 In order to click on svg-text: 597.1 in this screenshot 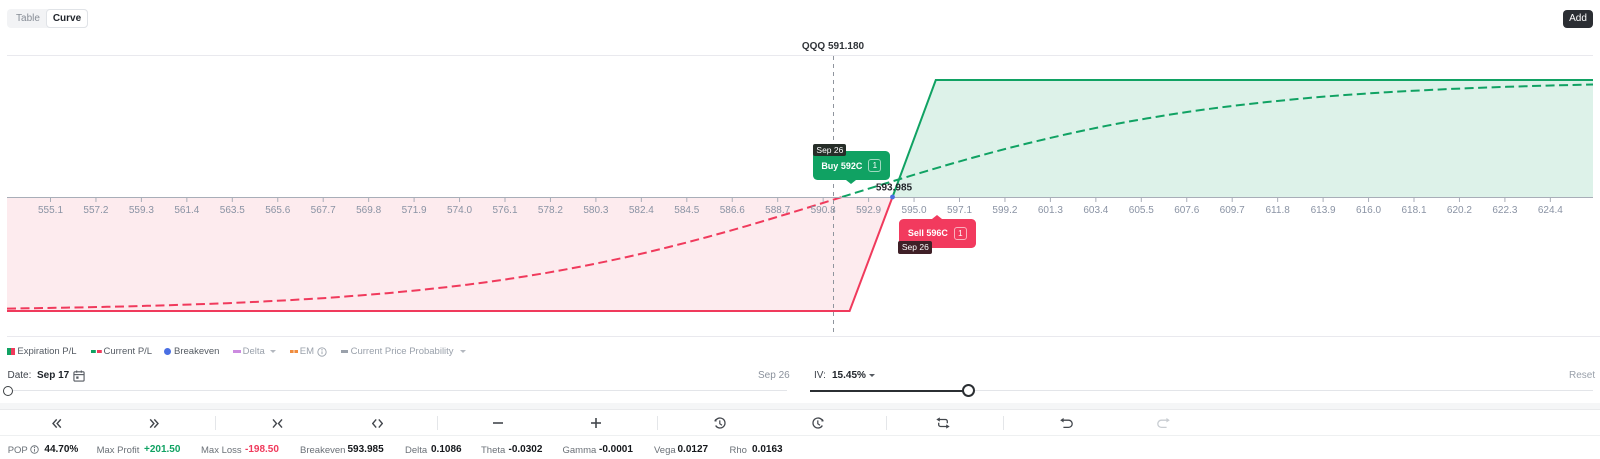, I will do `click(959, 210)`.